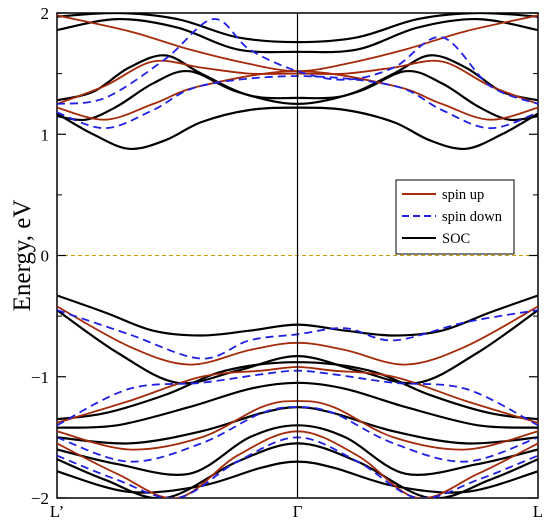  What do you see at coordinates (22, 256) in the screenshot?
I see `y-axis-label: Energy, eV` at bounding box center [22, 256].